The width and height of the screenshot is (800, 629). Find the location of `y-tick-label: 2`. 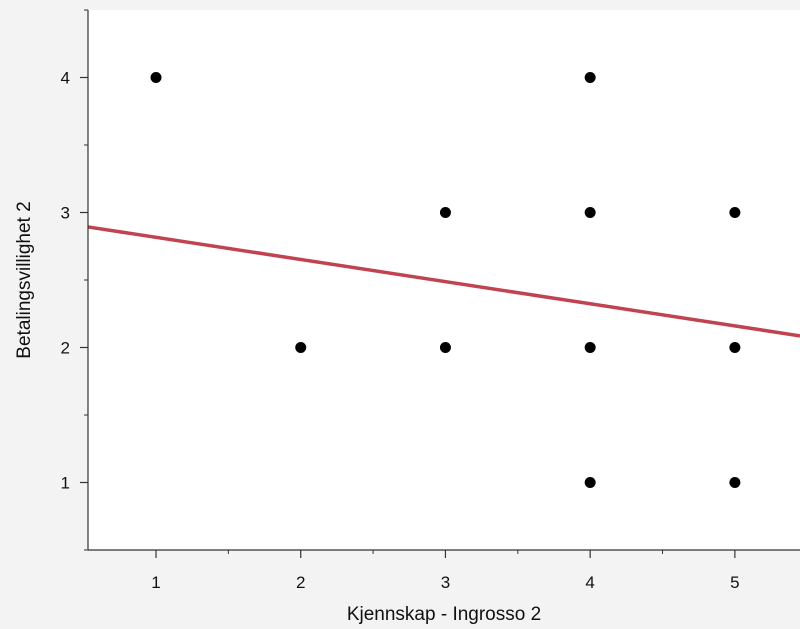

y-tick-label: 2 is located at coordinates (65, 348).